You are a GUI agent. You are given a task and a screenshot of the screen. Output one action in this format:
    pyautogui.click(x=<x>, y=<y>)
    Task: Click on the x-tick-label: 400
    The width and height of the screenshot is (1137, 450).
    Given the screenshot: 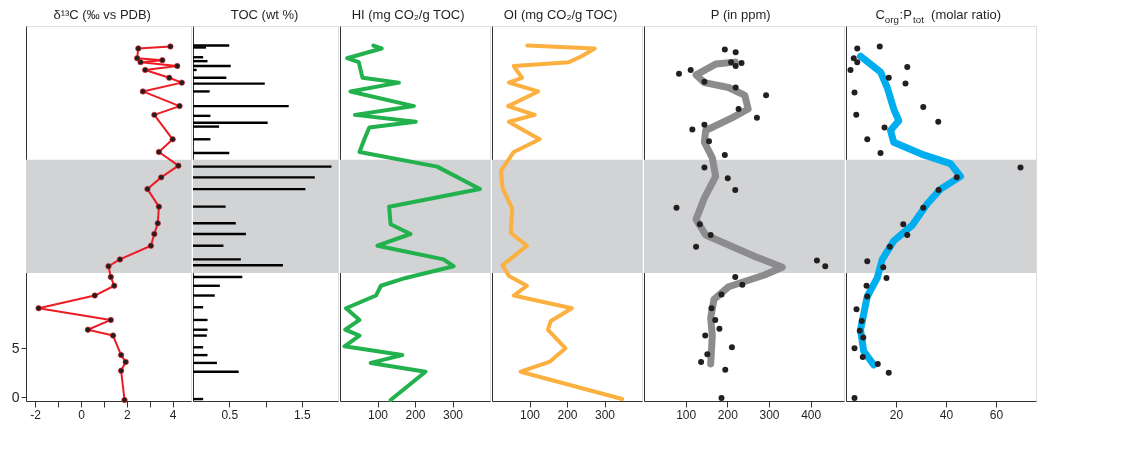 What is the action you would take?
    pyautogui.click(x=811, y=414)
    